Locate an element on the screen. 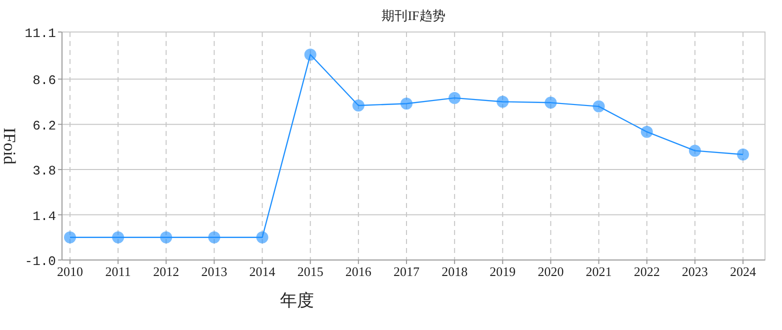 The width and height of the screenshot is (782, 330). x-tick-label: 2022 is located at coordinates (647, 271).